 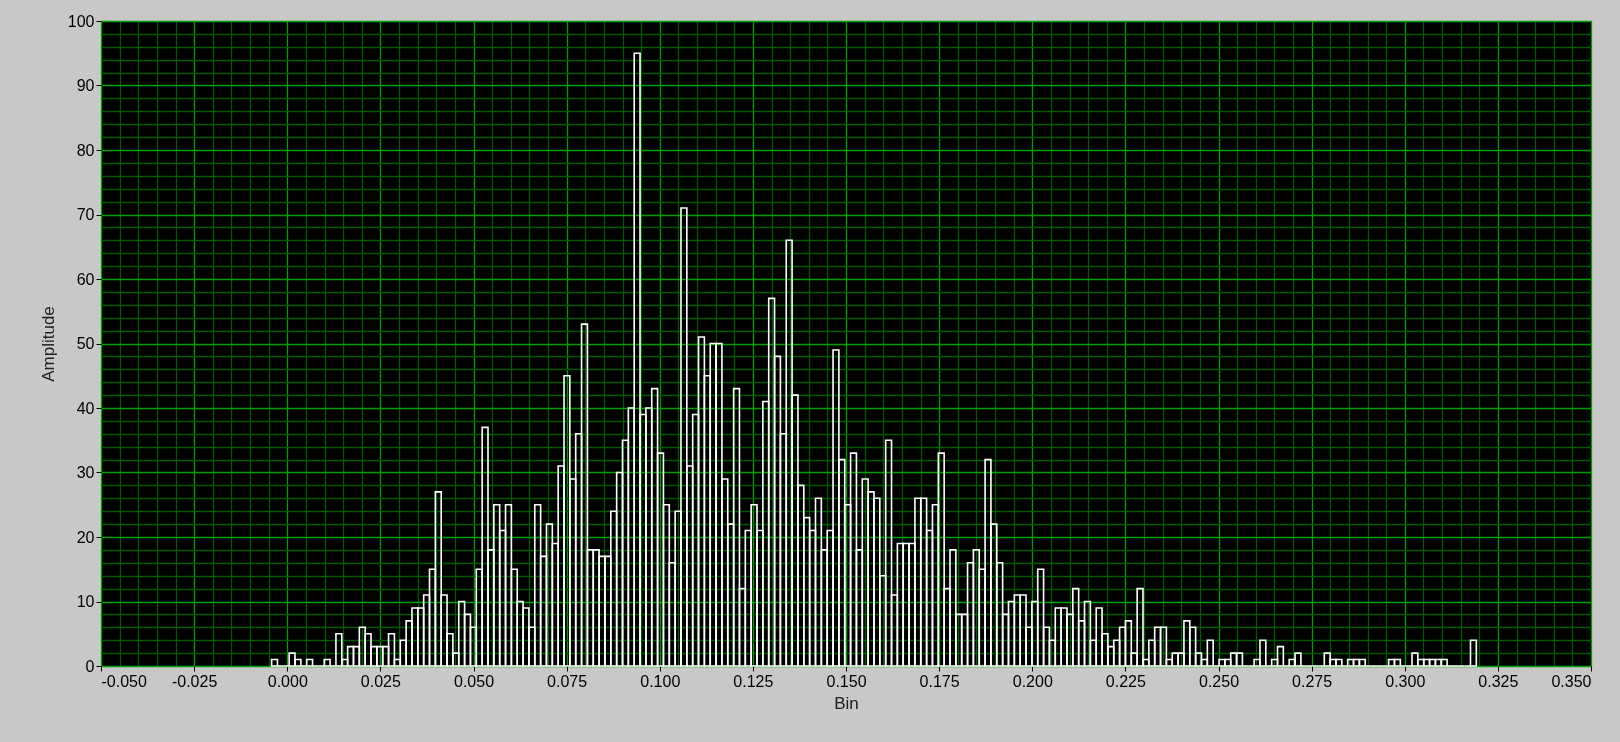 I want to click on y-tick-label: 70, so click(x=85, y=214).